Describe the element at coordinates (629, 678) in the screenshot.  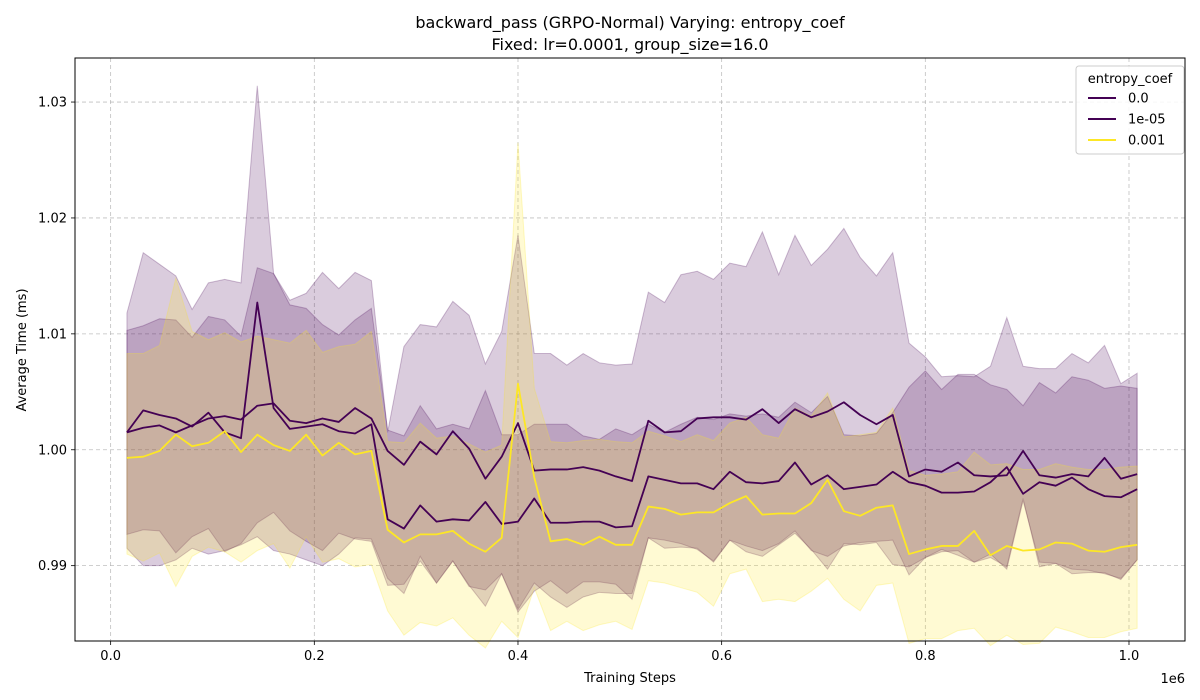
I see `x-axis-label: Training Steps` at that location.